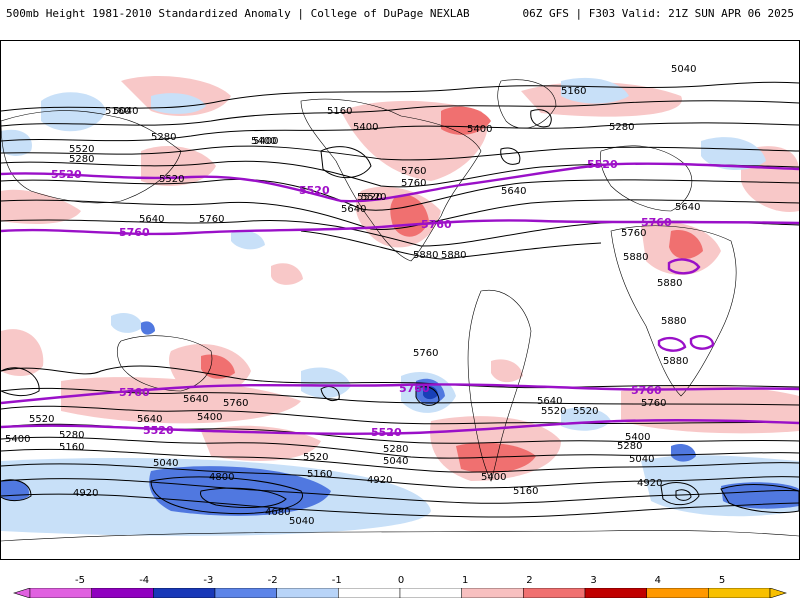 This screenshot has width=800, height=600. Describe the element at coordinates (164, 363) in the screenshot. I see `australia-coast` at that location.